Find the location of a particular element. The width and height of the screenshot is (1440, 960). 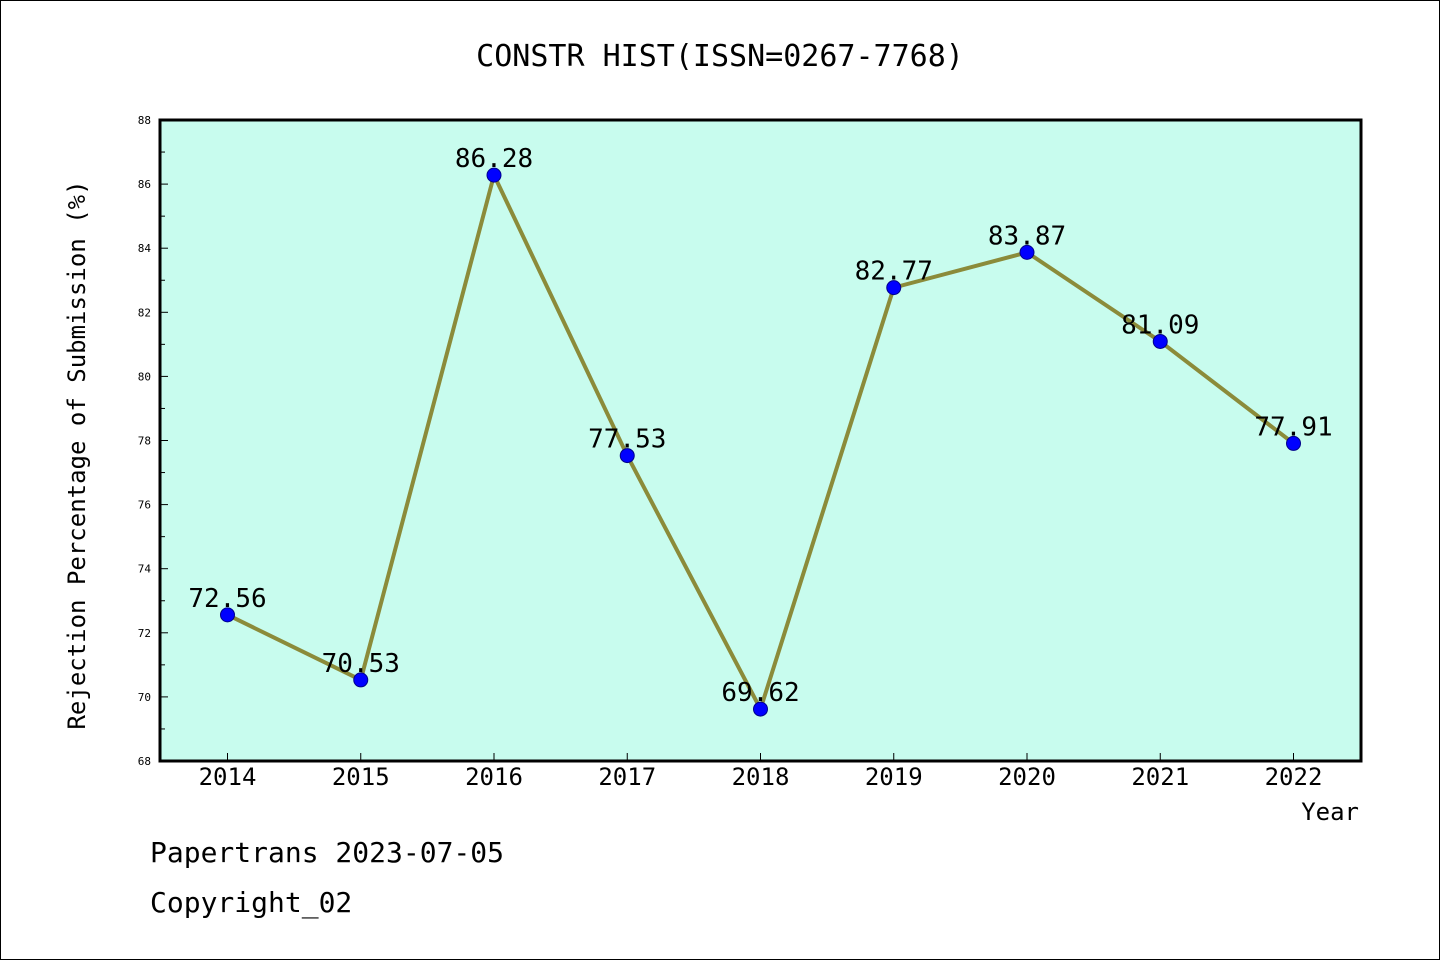

data-label: 77.91 is located at coordinates (1293, 427).